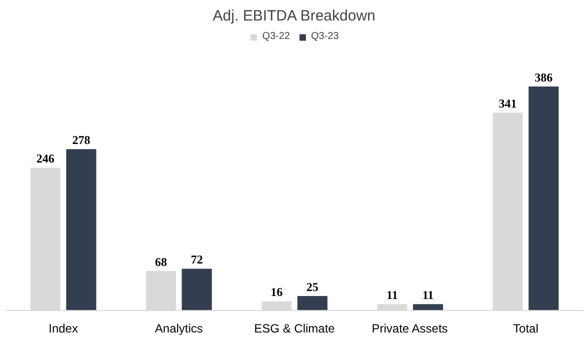 The width and height of the screenshot is (588, 338). What do you see at coordinates (525, 329) in the screenshot?
I see `x-tick-label: Total` at bounding box center [525, 329].